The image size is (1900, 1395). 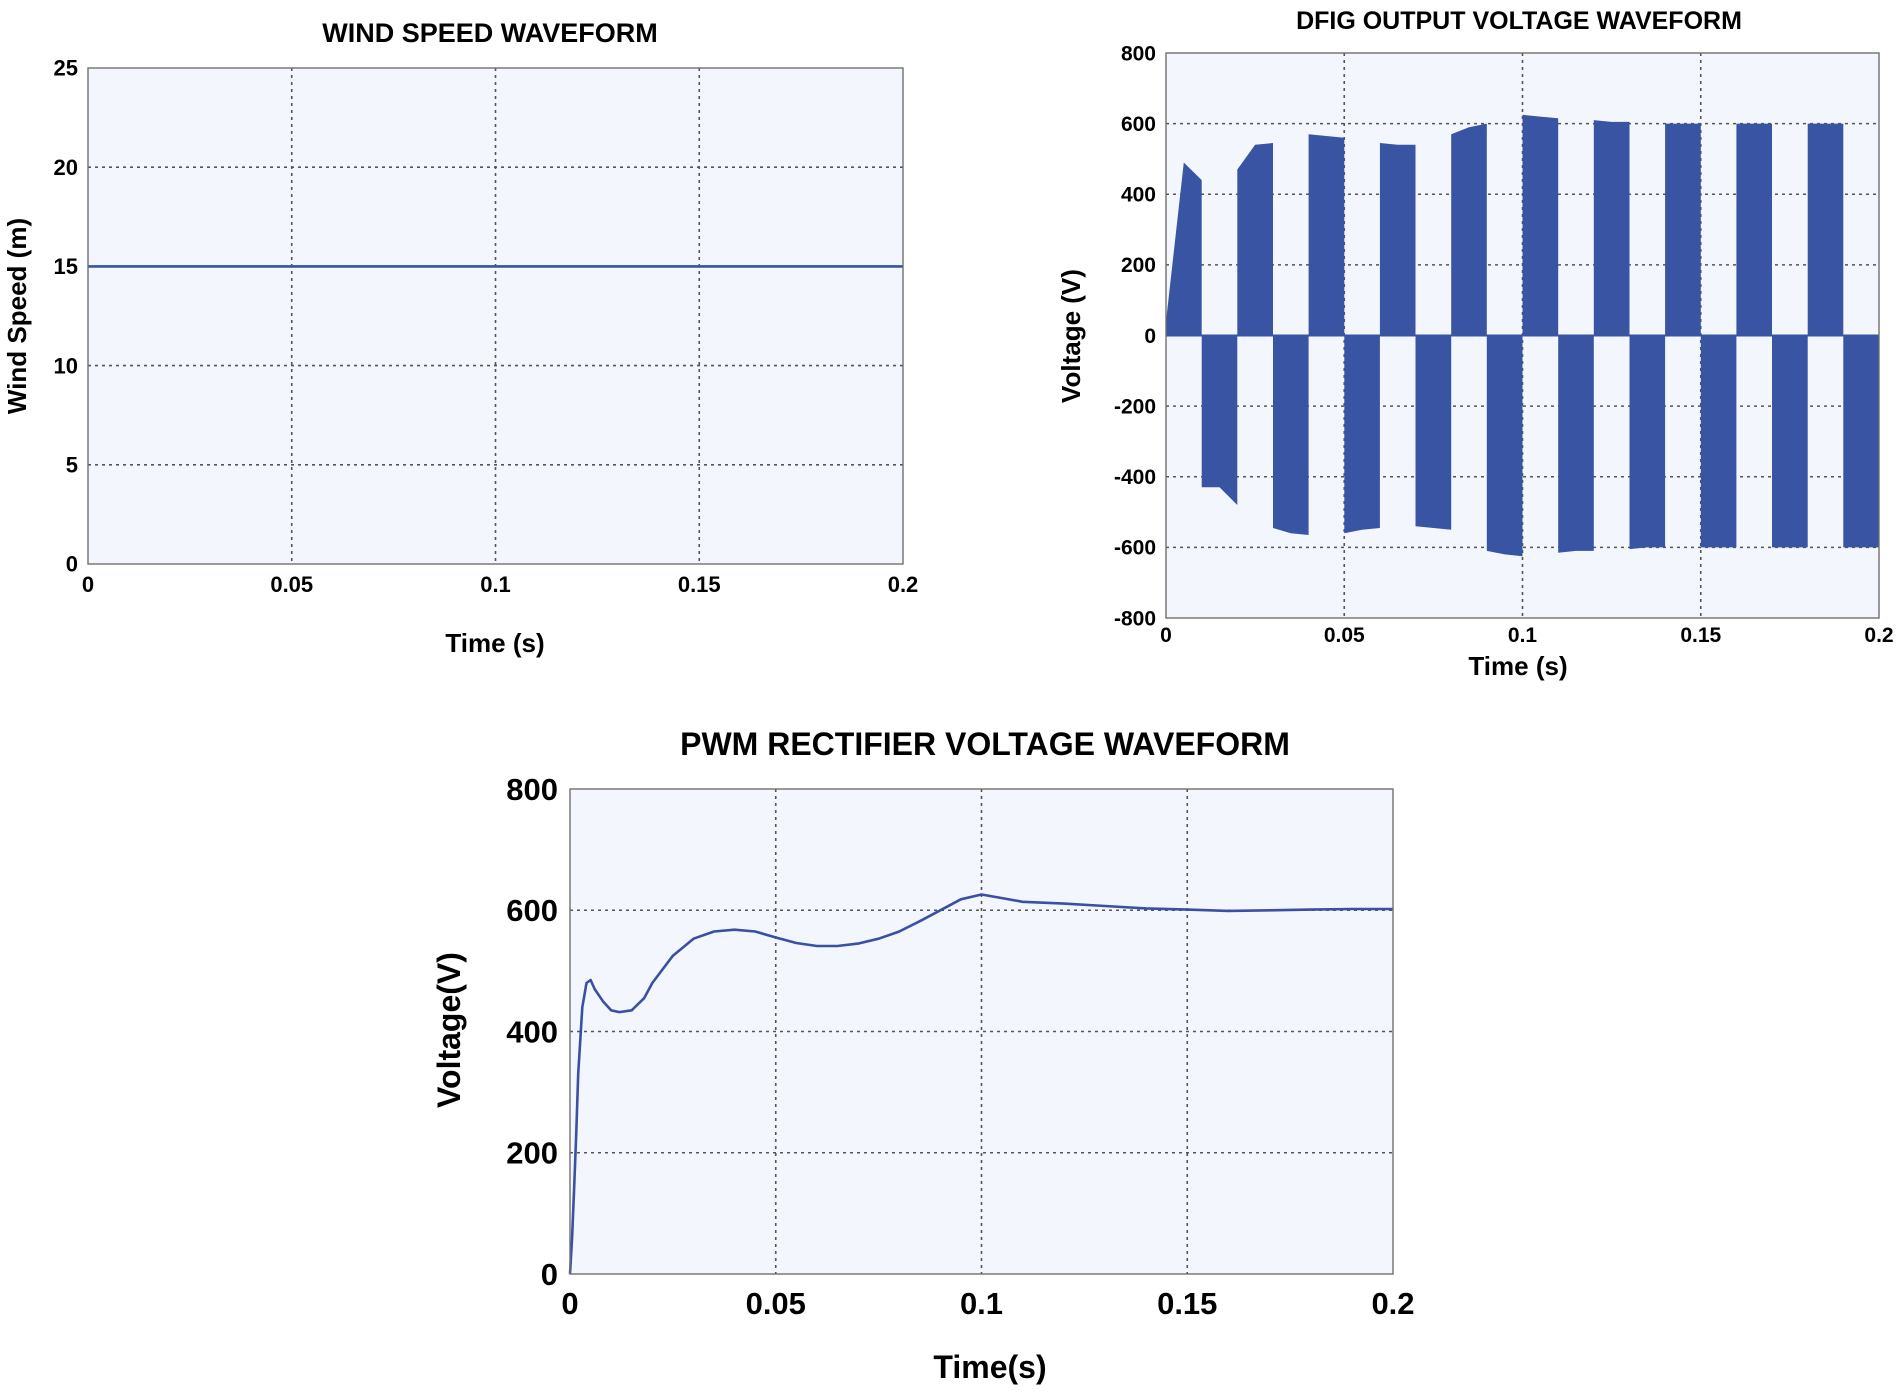 What do you see at coordinates (1187, 1303) in the screenshot?
I see `pwm-rectifier-x-tick-label: 0.15` at bounding box center [1187, 1303].